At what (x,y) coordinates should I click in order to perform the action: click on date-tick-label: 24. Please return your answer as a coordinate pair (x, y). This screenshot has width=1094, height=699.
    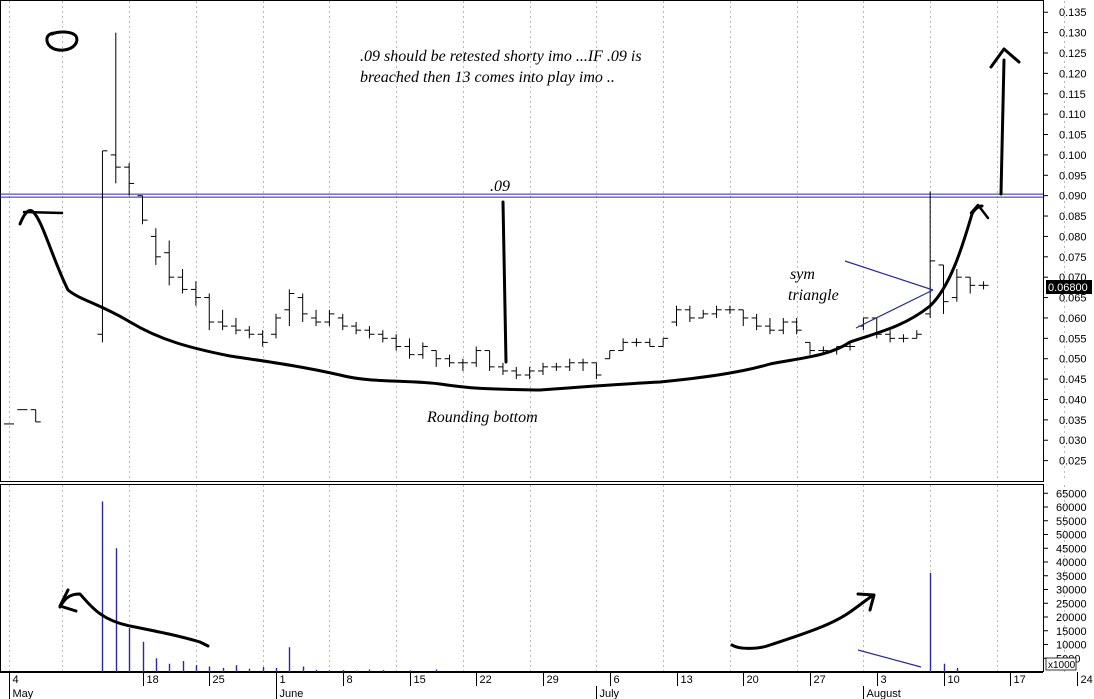
    Looking at the image, I should click on (1087, 680).